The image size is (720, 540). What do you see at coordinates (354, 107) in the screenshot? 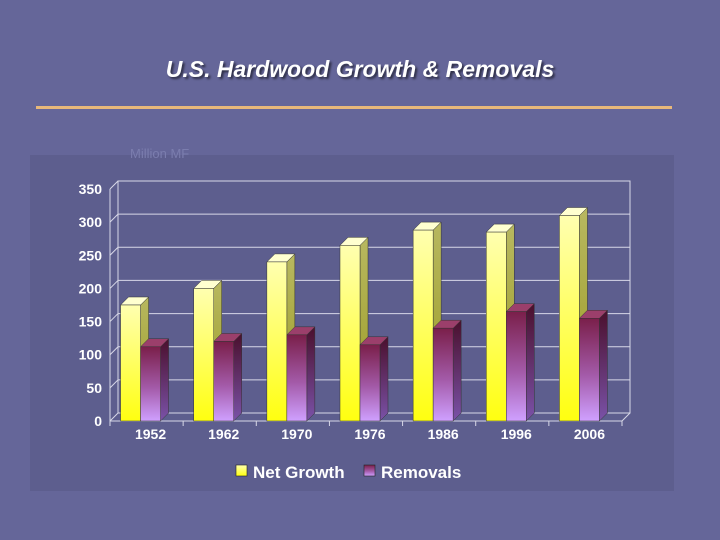
I see `title-divider` at bounding box center [354, 107].